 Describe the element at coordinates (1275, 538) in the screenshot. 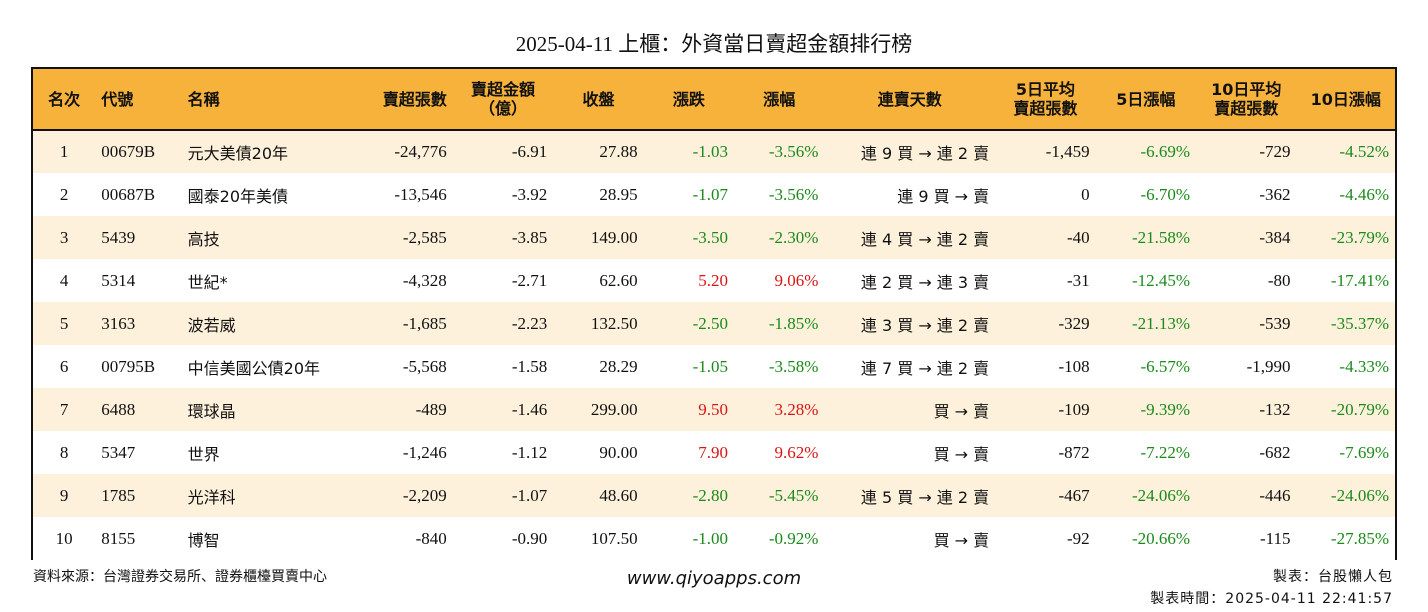

I see `cell-avg10: -115` at that location.